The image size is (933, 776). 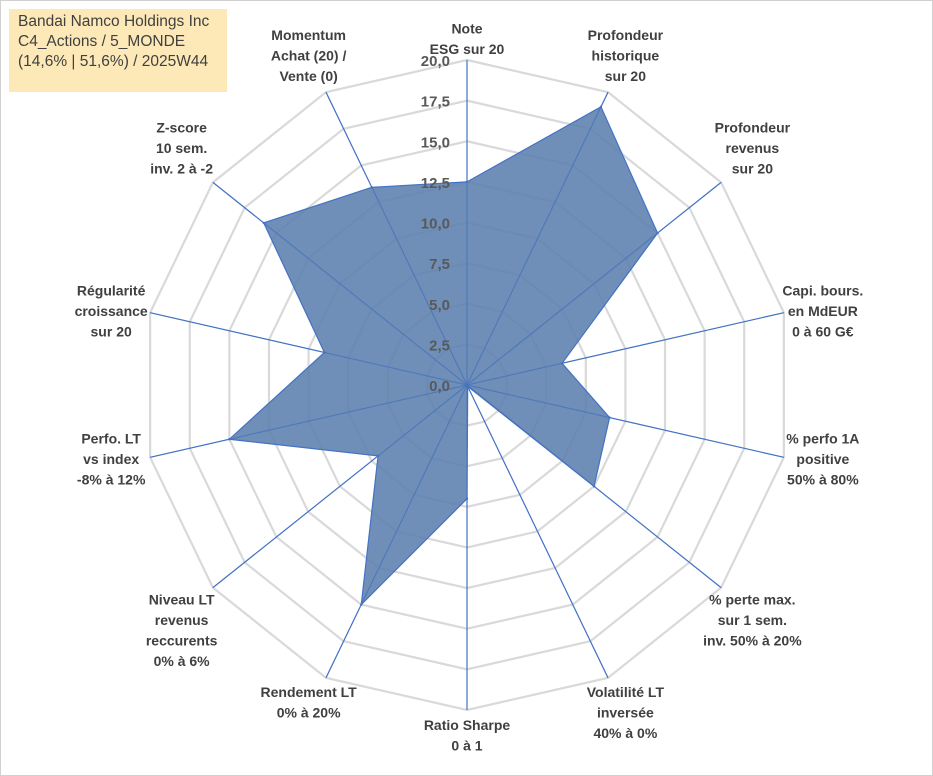 I want to click on axis-label-momentum: Momentum Achat (20) / Vente (0), so click(x=309, y=55).